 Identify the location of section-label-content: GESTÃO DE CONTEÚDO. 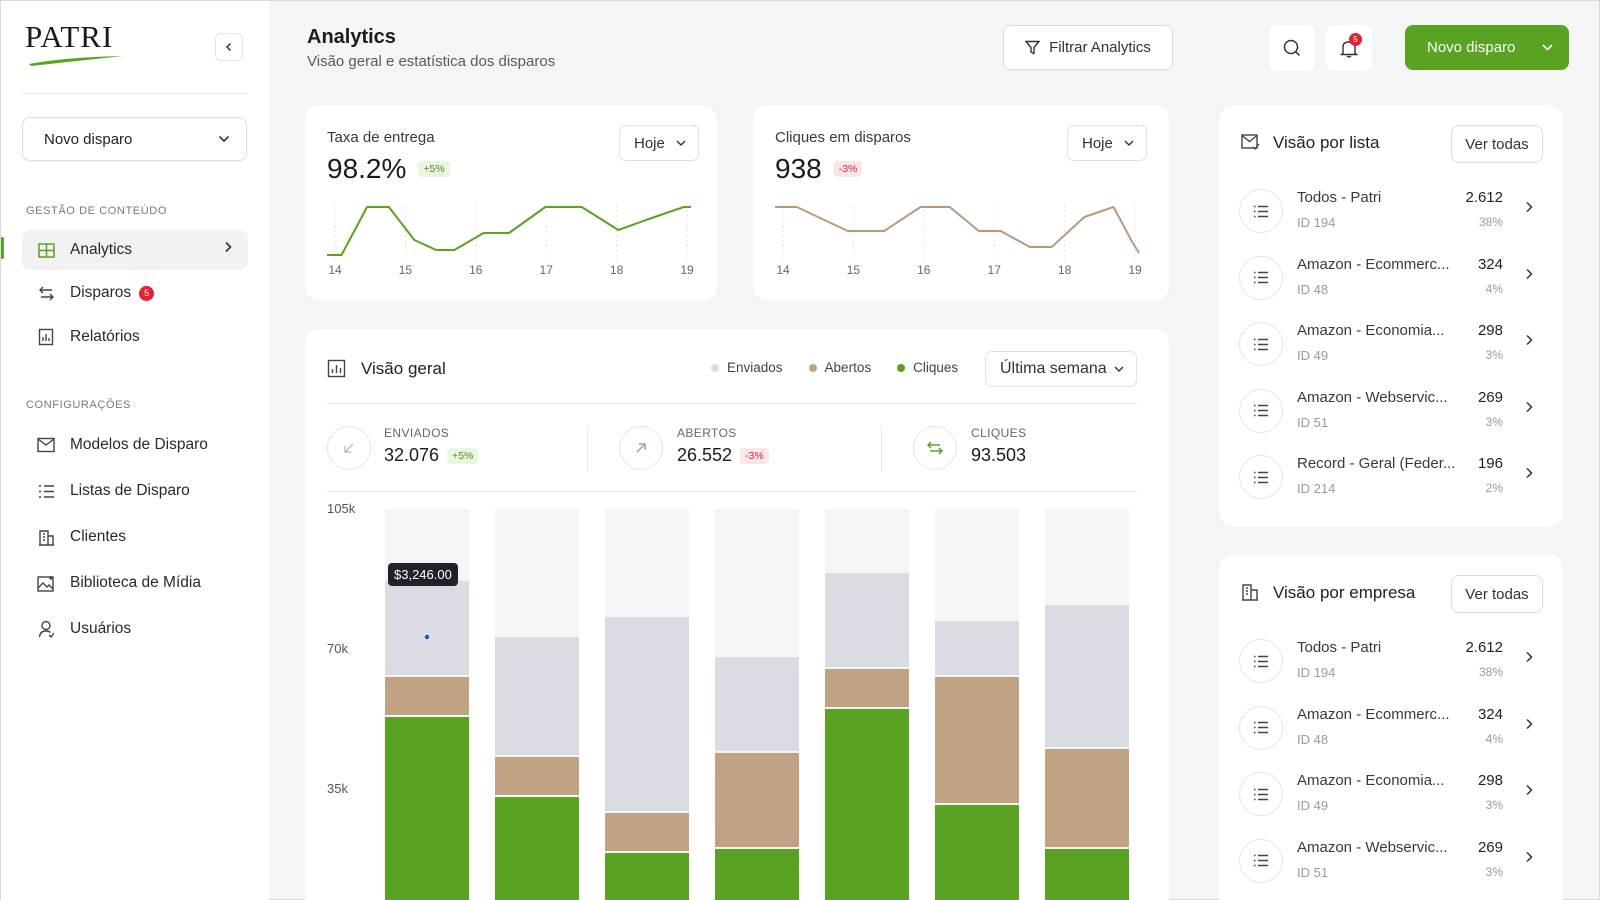
(96, 211).